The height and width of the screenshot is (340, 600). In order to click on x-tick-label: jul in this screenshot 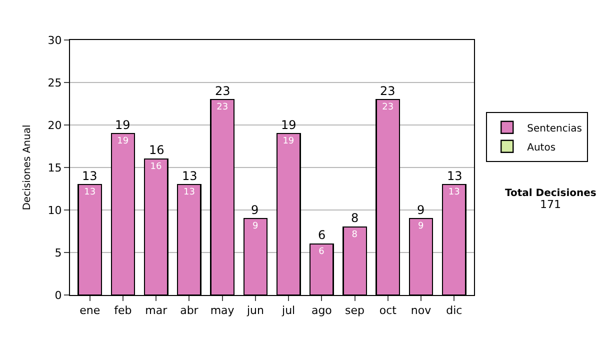, I will do `click(288, 311)`.